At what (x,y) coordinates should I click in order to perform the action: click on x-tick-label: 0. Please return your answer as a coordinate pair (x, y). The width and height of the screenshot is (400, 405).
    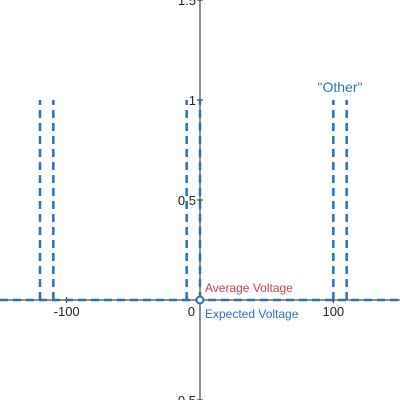
    Looking at the image, I should click on (191, 311).